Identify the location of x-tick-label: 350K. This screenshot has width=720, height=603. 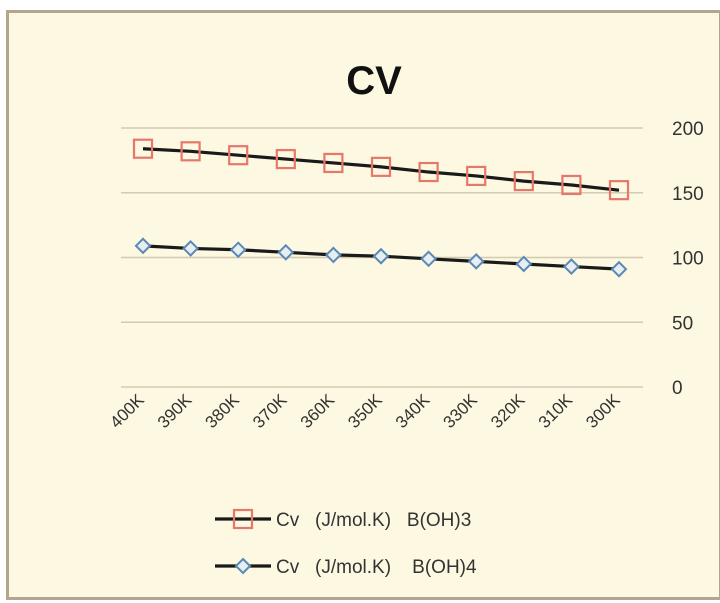
(365, 411).